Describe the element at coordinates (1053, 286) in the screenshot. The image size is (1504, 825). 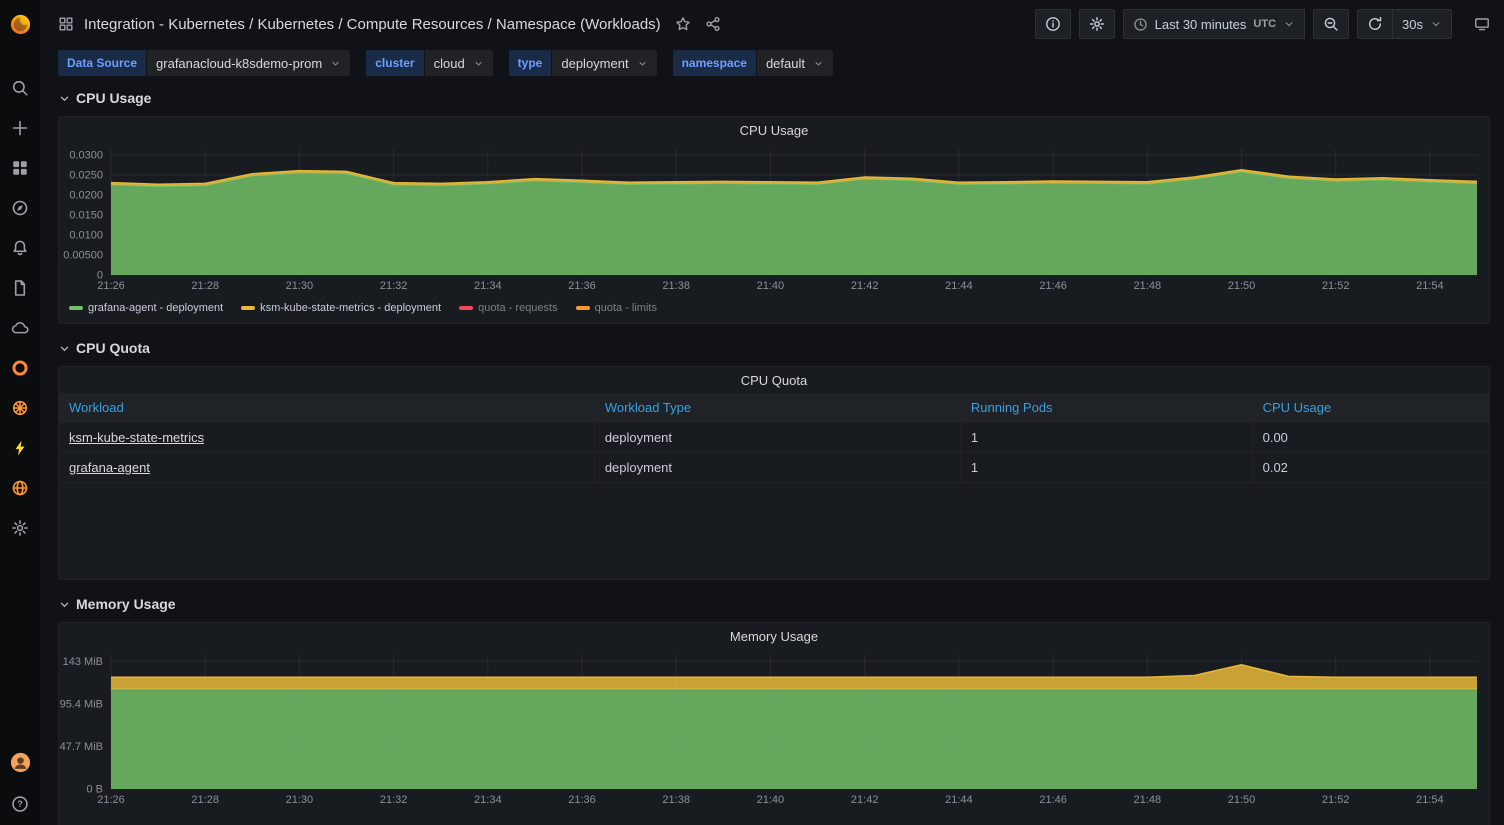
I see `svg-text: 21:46` at that location.